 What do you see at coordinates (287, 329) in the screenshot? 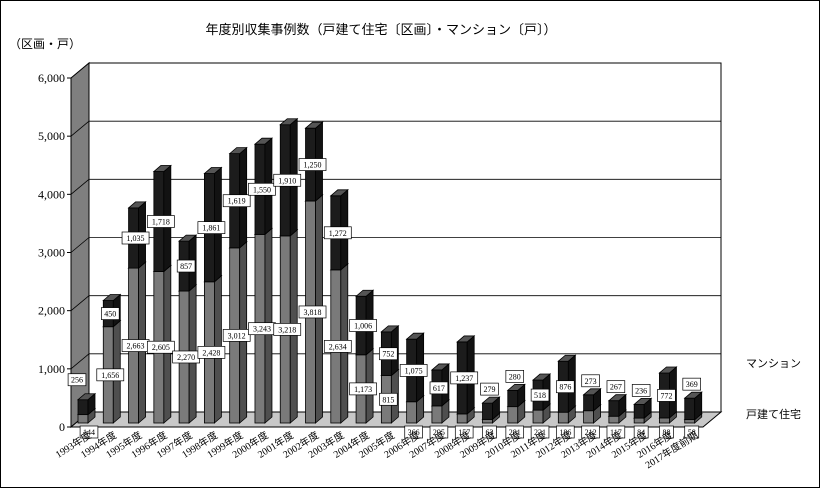
I see `value-label-house: 3,218` at bounding box center [287, 329].